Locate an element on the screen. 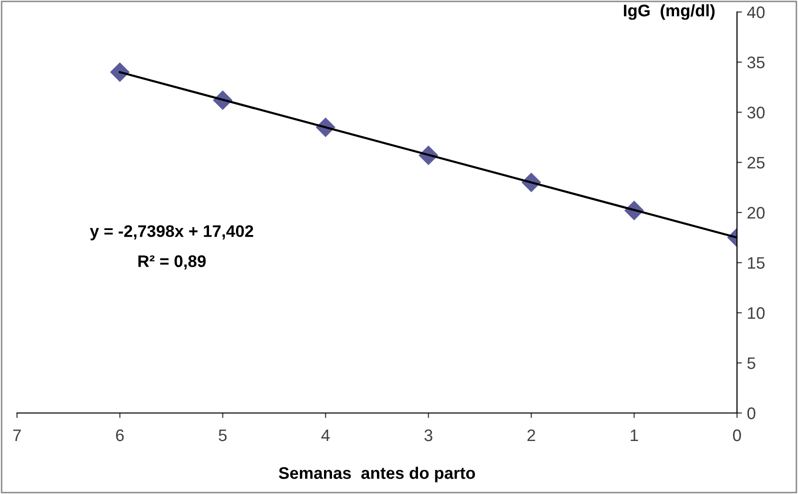  x-tick-label: 3 is located at coordinates (428, 435).